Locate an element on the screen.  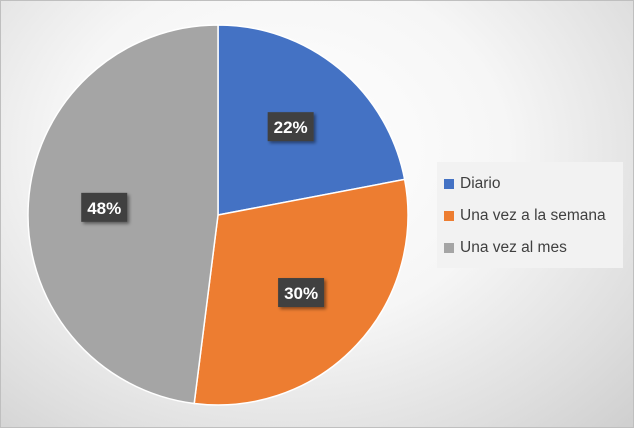
legend-item-diario: Diario is located at coordinates (530, 184).